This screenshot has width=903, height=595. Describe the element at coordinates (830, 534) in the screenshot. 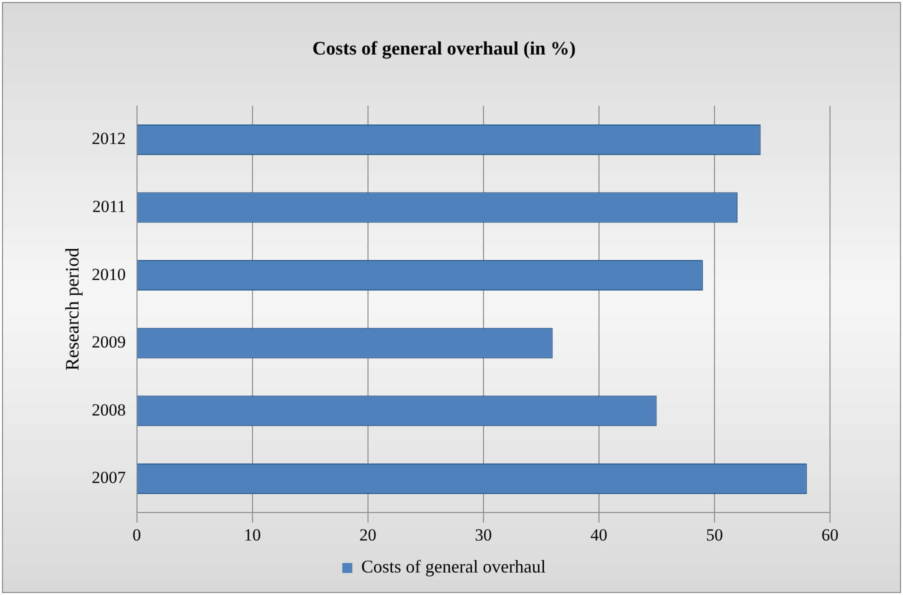

I see `x-tick-label: 60` at that location.